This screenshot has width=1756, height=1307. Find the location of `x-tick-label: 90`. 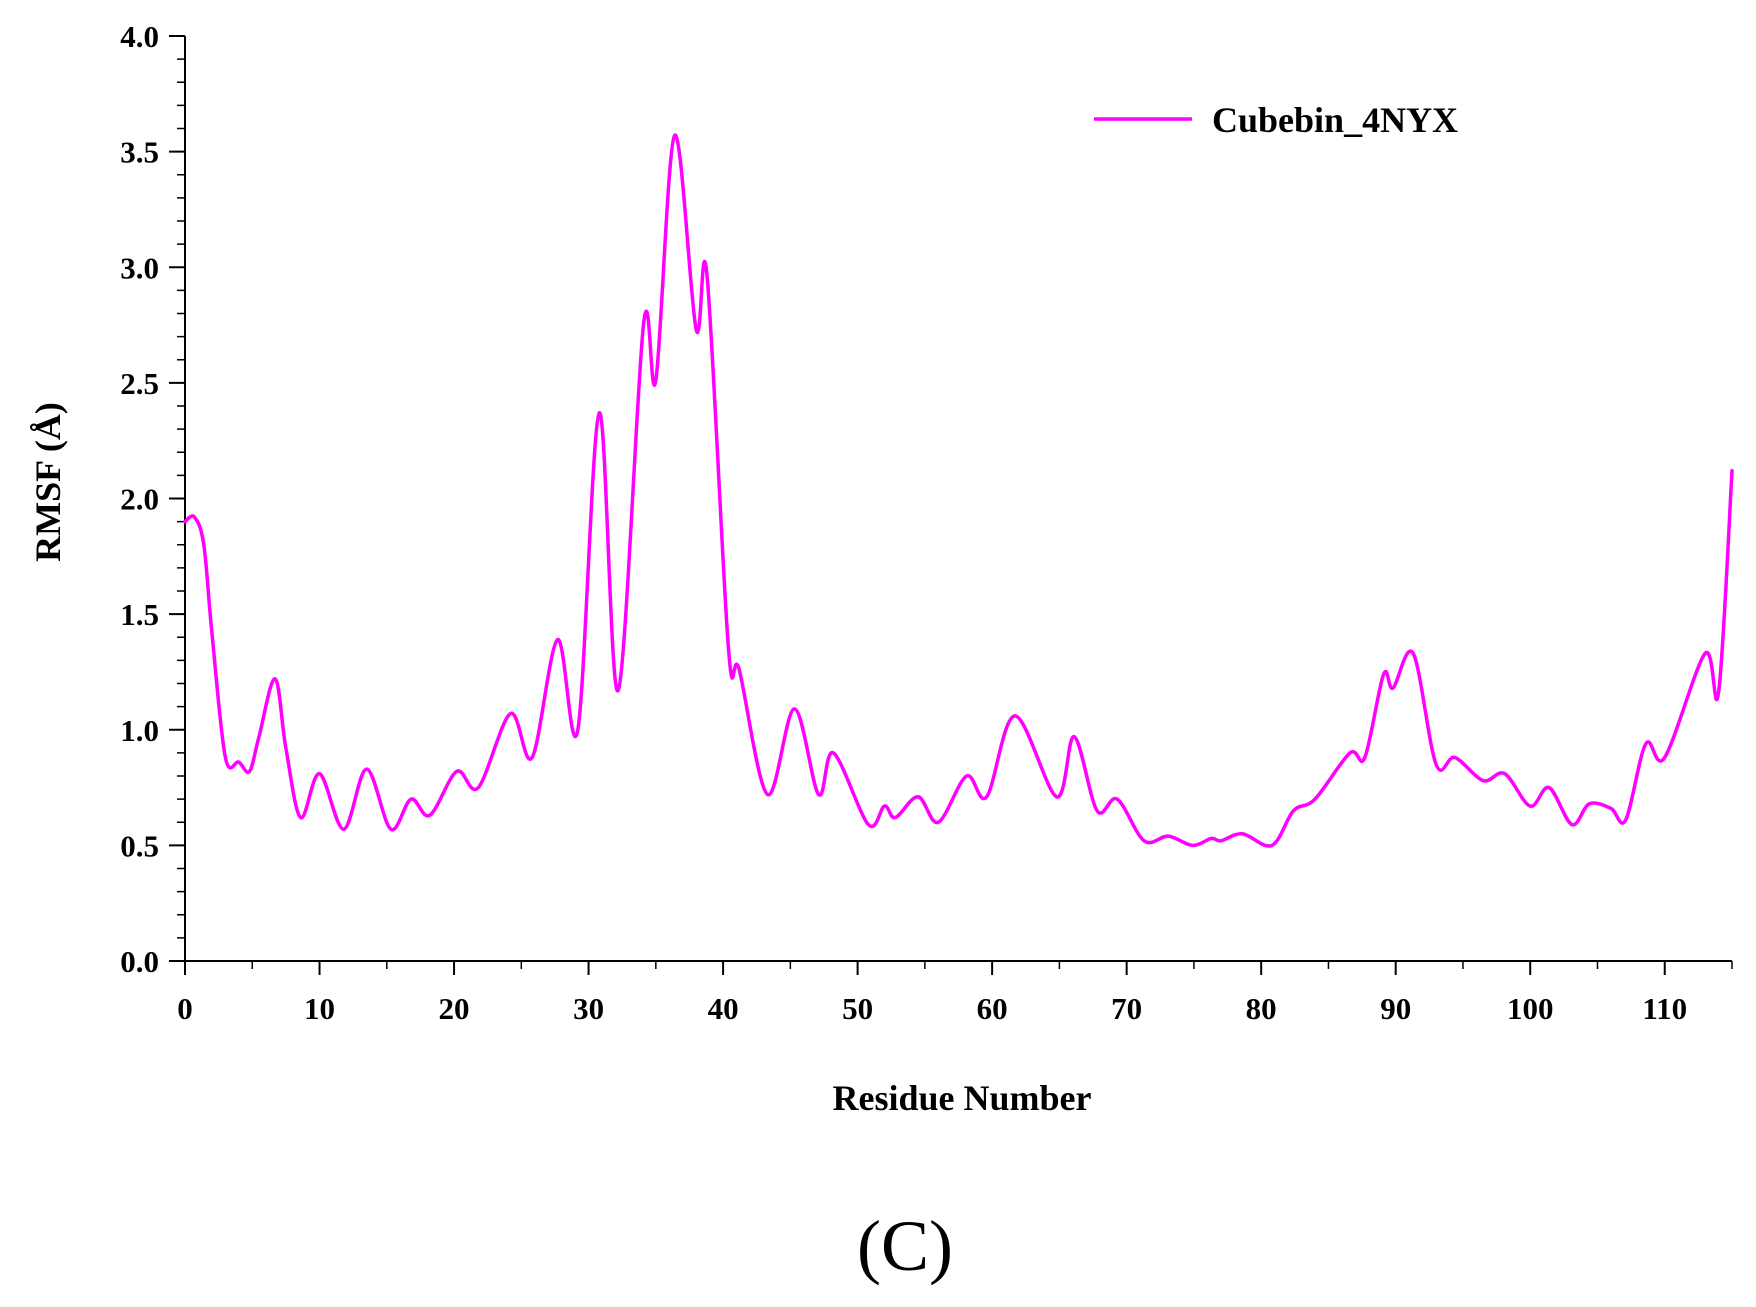

x-tick-label: 90 is located at coordinates (1395, 1008).